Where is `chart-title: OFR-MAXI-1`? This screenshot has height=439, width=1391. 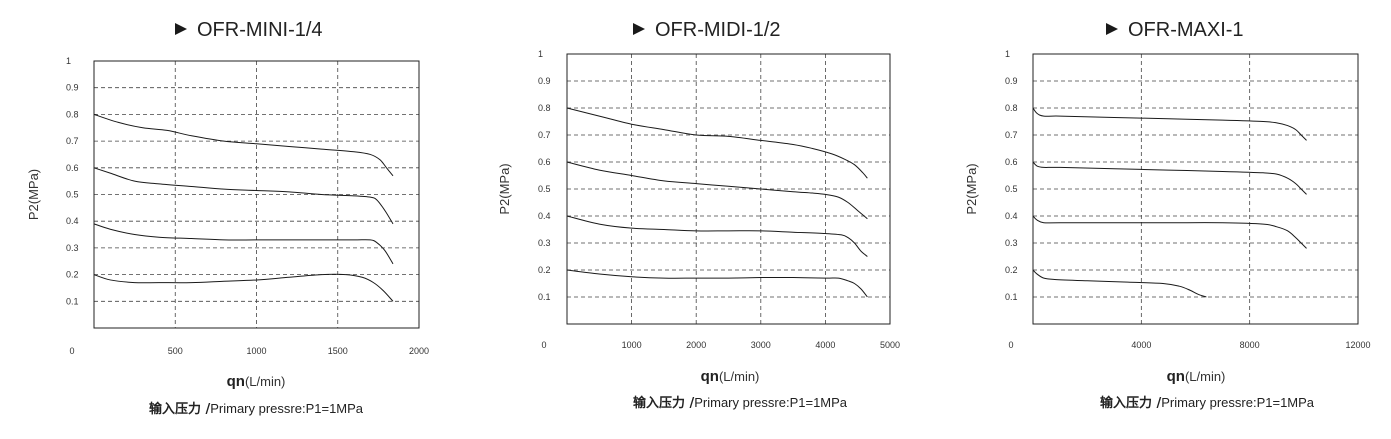 chart-title: OFR-MAXI-1 is located at coordinates (1186, 30).